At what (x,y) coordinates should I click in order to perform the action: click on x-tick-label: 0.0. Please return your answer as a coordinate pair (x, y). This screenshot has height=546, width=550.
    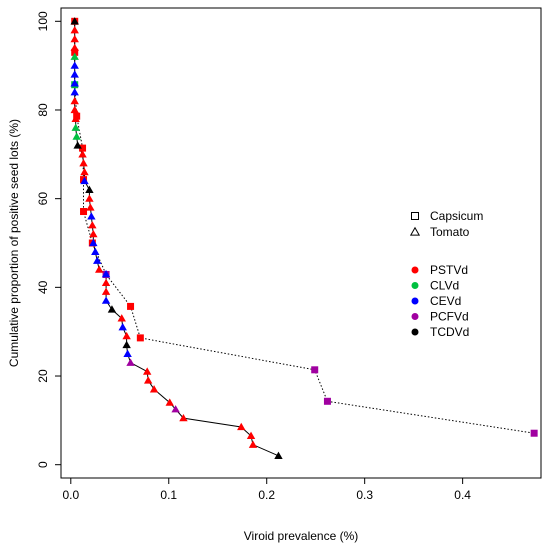
    Looking at the image, I should click on (70, 495).